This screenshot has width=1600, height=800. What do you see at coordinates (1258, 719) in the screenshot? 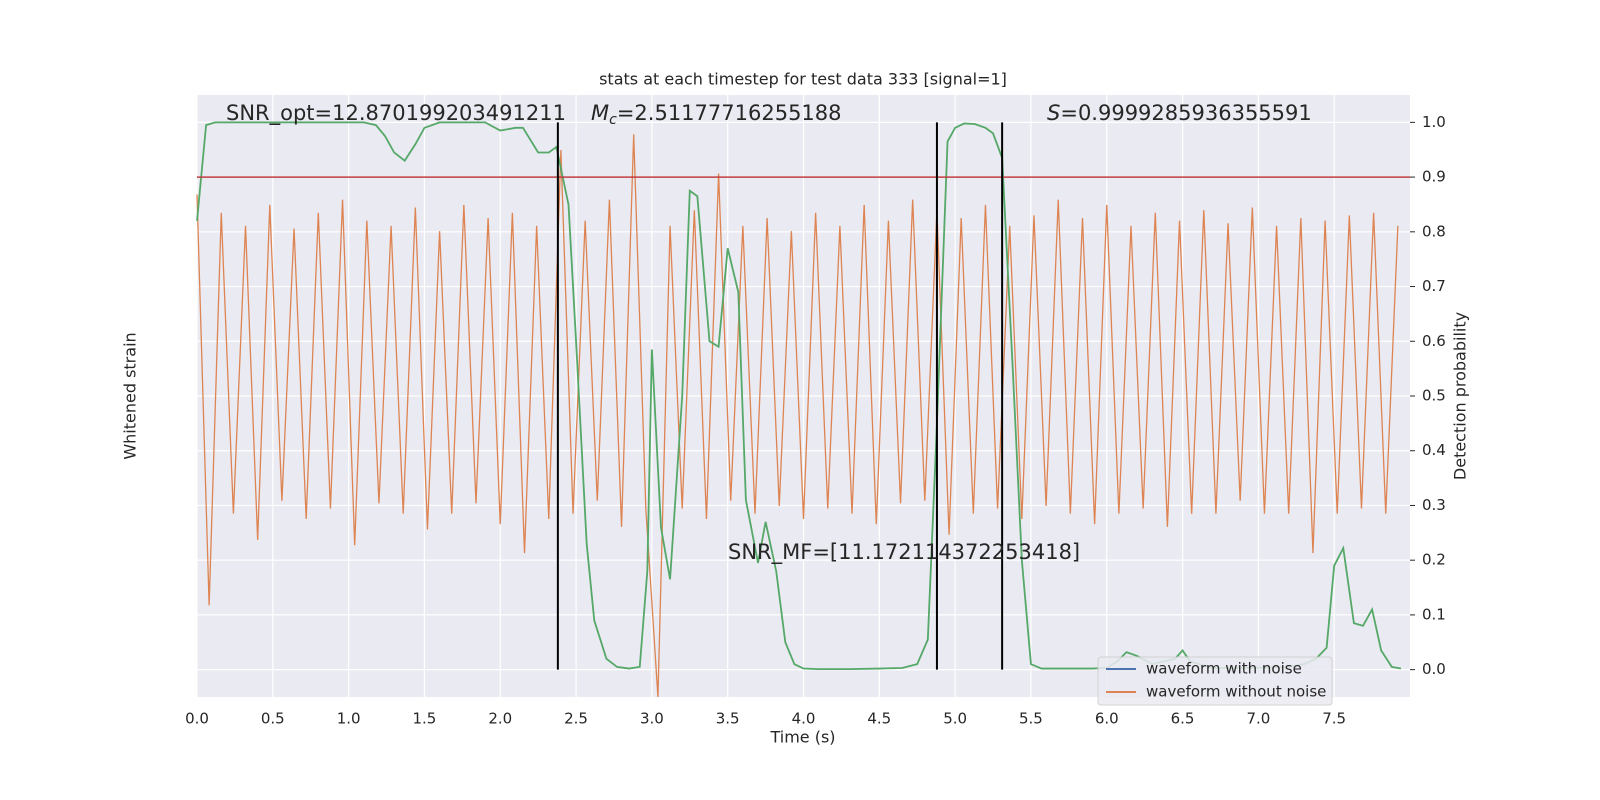
I see `x-tick-label: 7.0` at bounding box center [1258, 719].